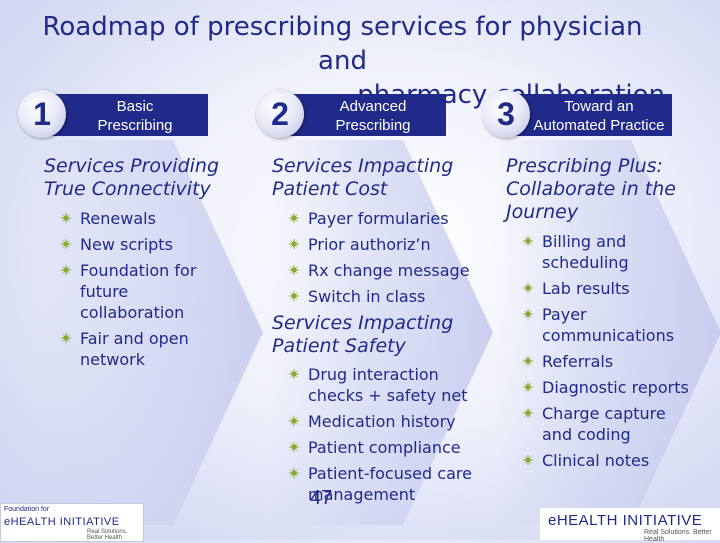 The width and height of the screenshot is (720, 543). Describe the element at coordinates (373, 374) in the screenshot. I see `list-item-text: Drug interaction` at that location.